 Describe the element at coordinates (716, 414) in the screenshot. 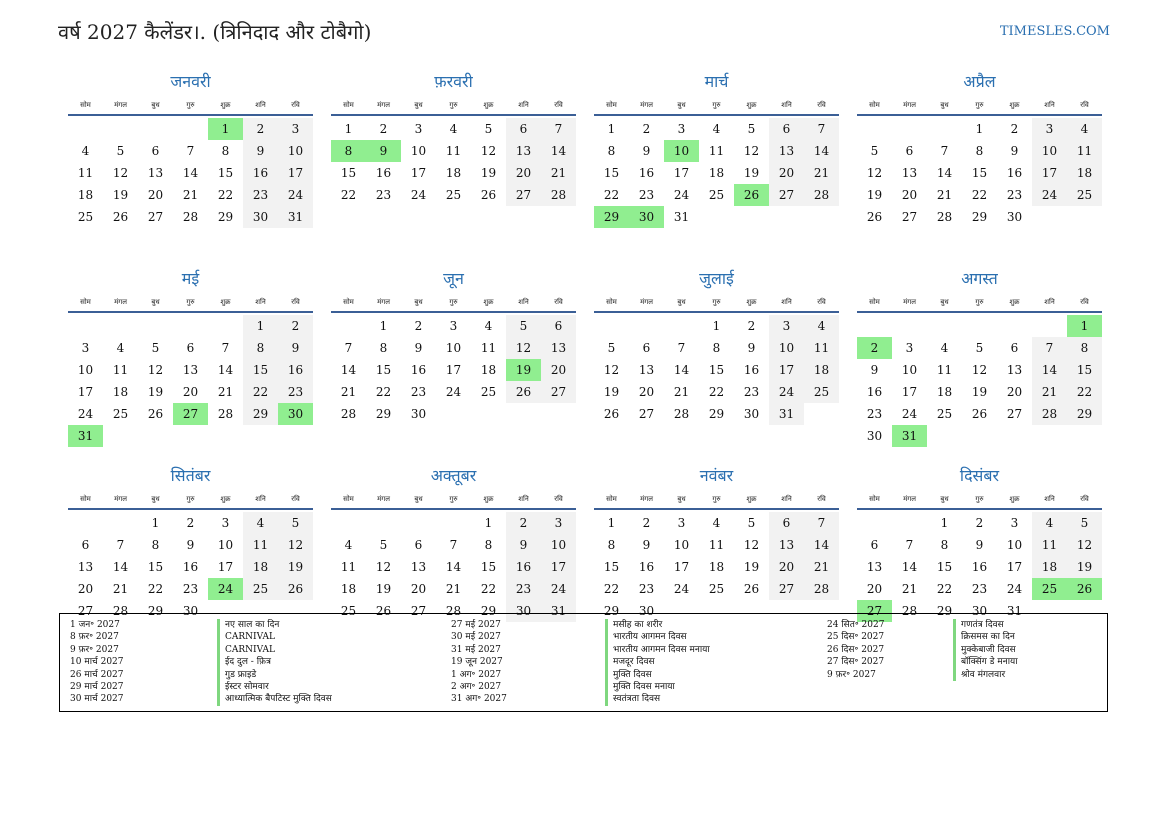

I see `day-cell: 29` at that location.